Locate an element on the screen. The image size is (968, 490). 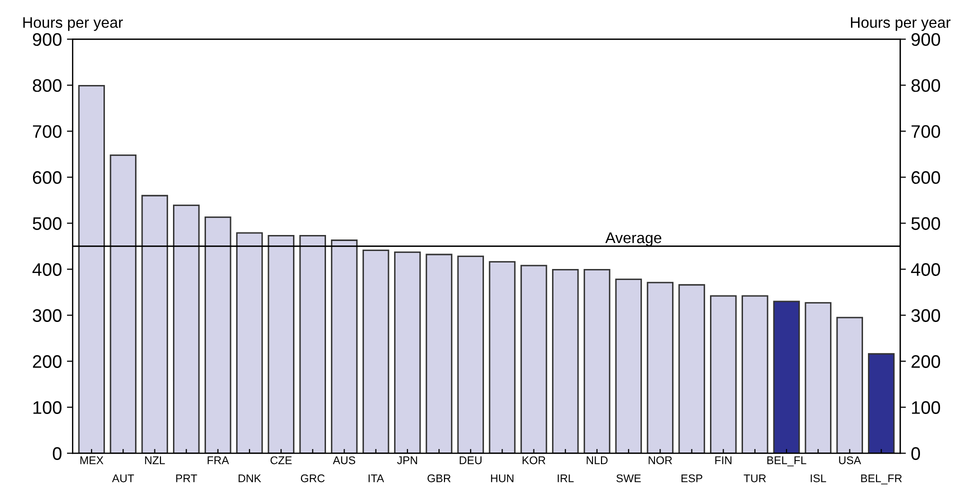
x-tick-label: GRC is located at coordinates (312, 478).